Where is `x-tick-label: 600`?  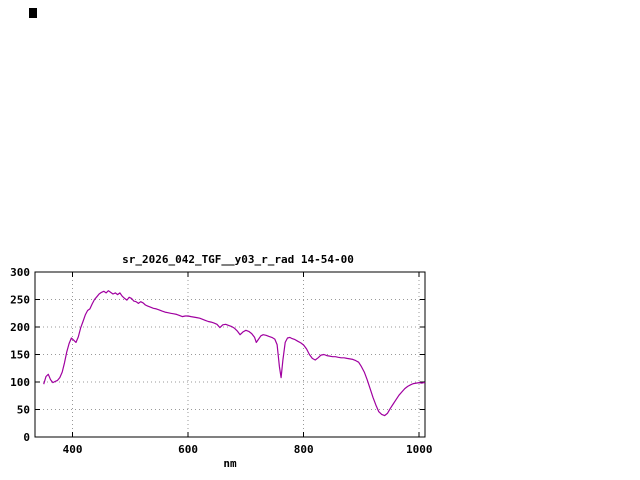
x-tick-label: 600 is located at coordinates (188, 449).